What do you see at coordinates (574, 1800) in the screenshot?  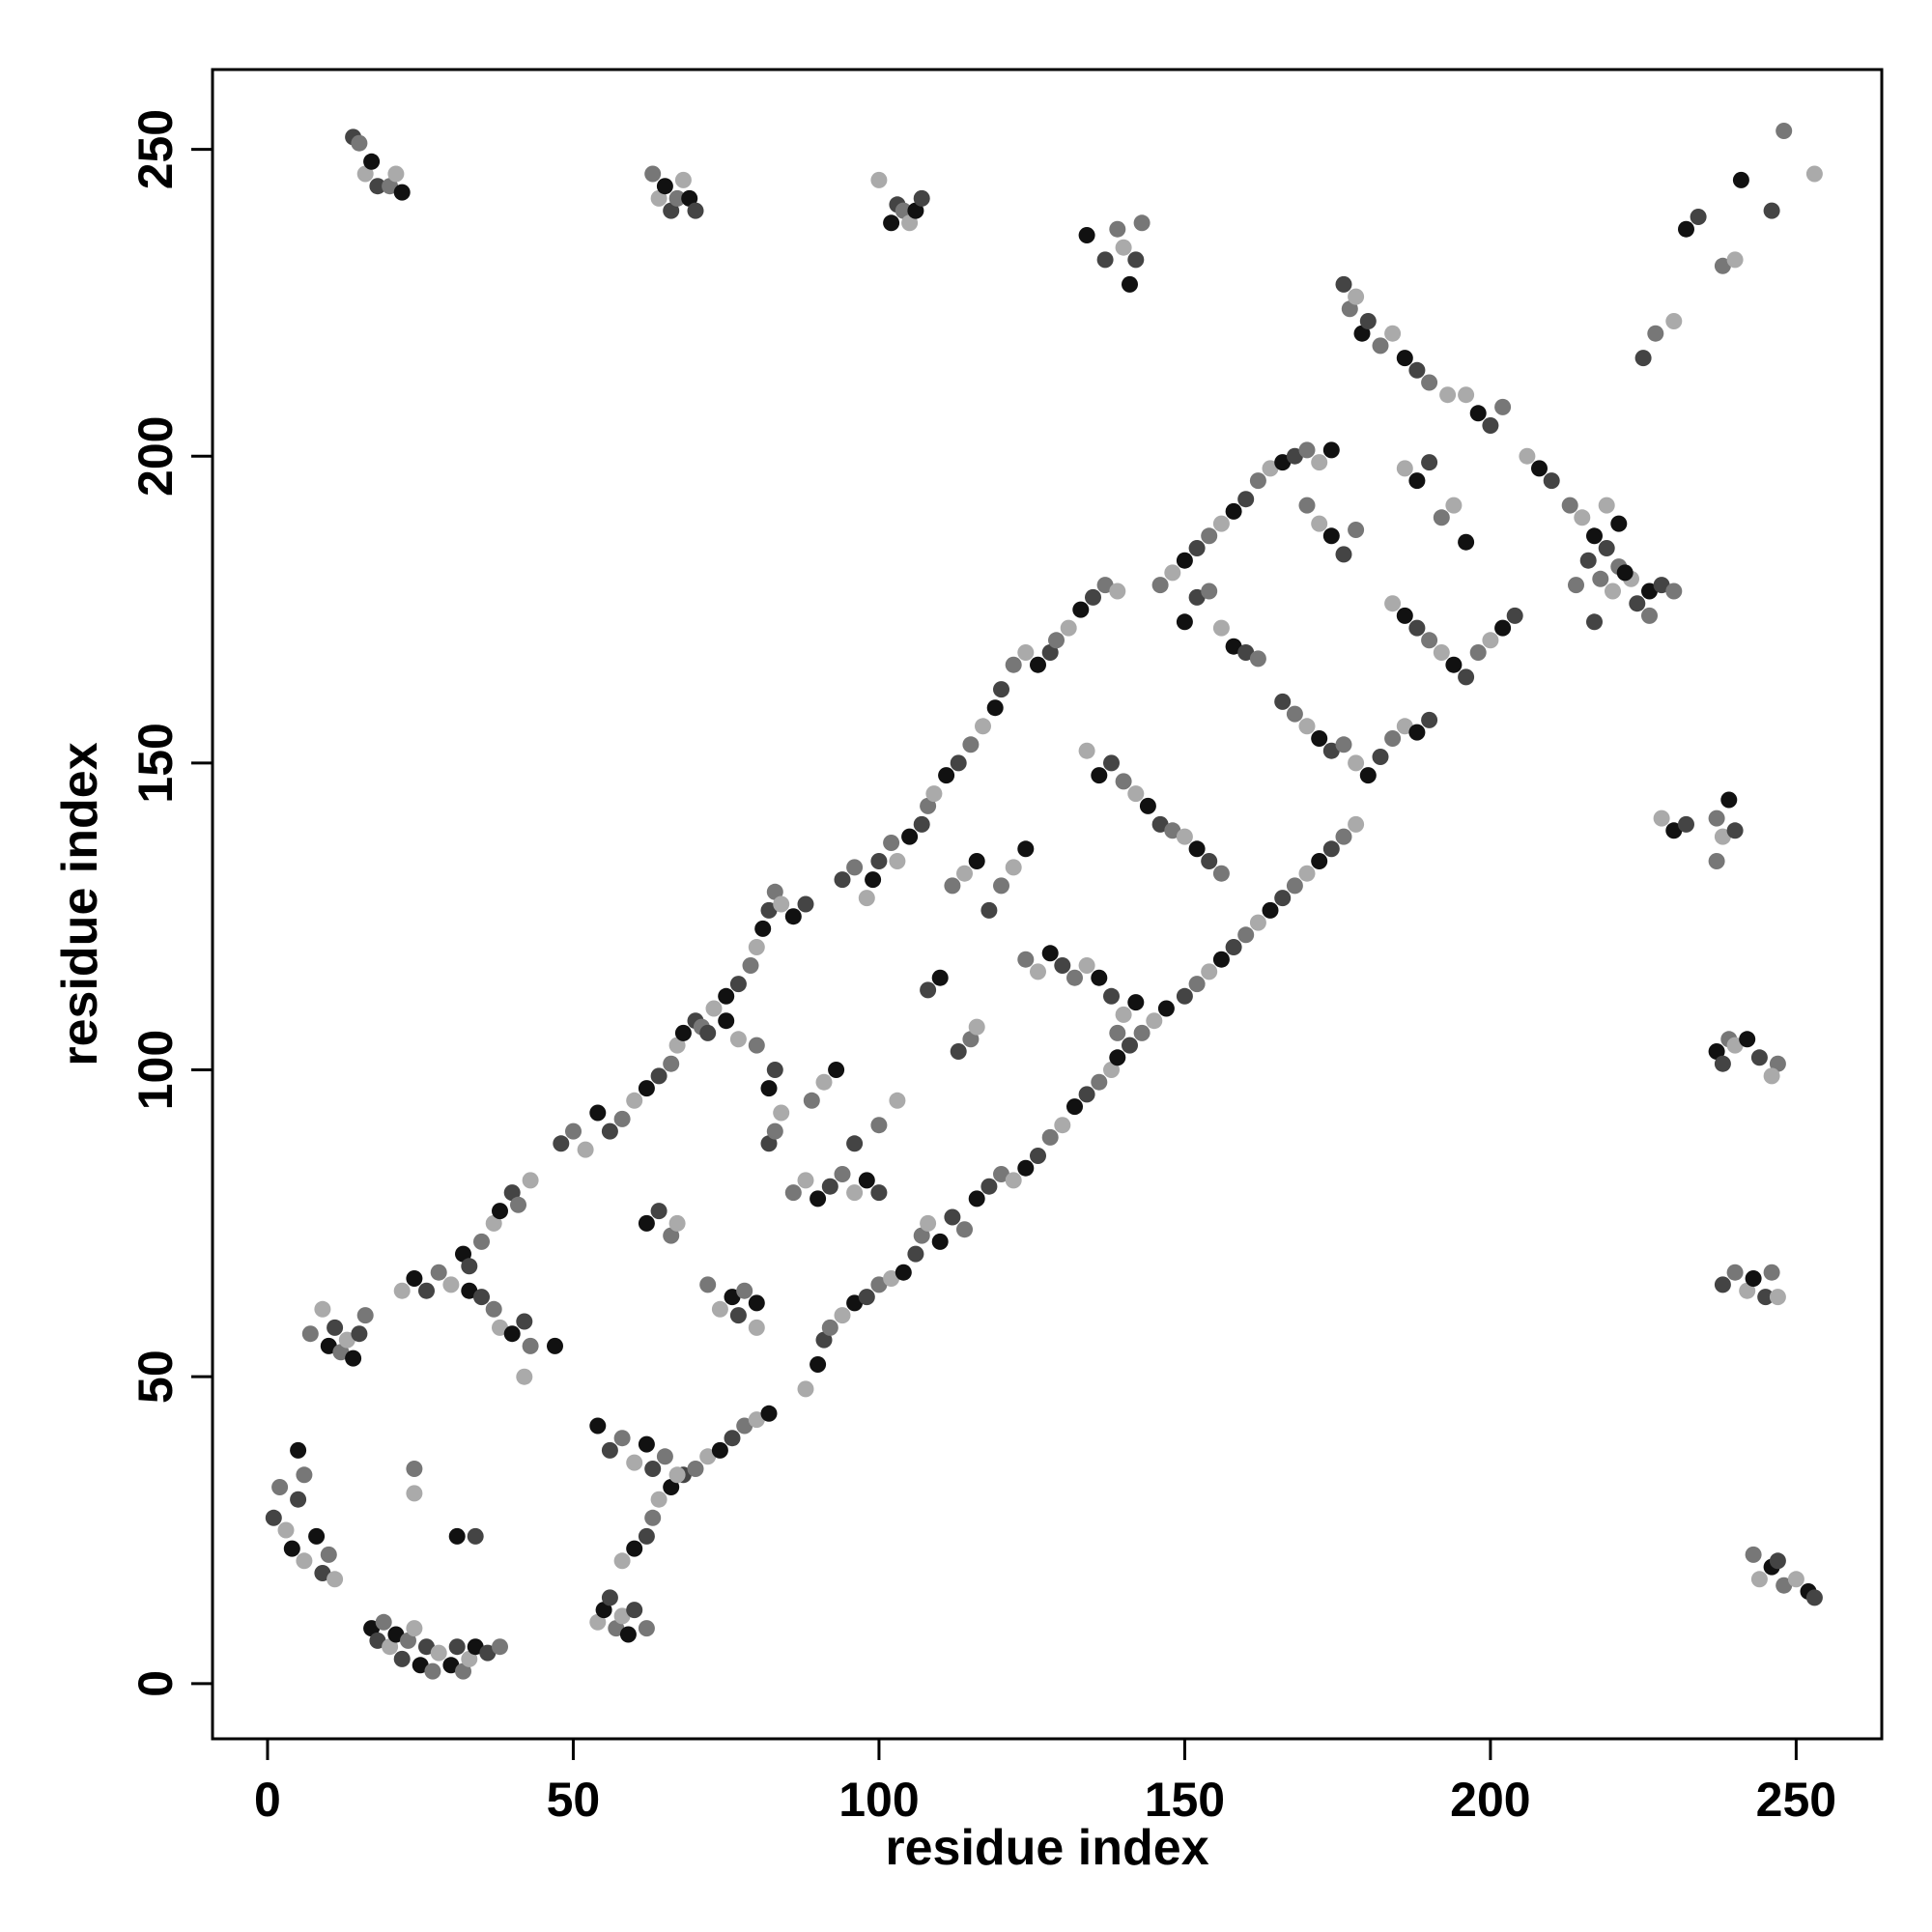 I see `x-tick-label: 50` at bounding box center [574, 1800].